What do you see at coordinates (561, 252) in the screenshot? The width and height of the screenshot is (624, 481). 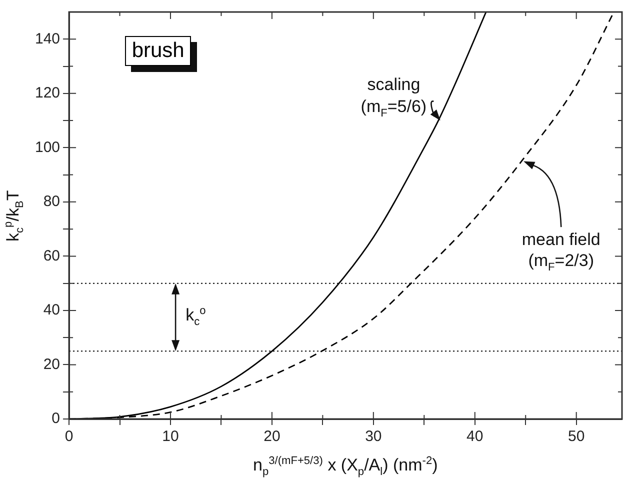 I see `text: mean field (m$_{F}$=2/3)` at bounding box center [561, 252].